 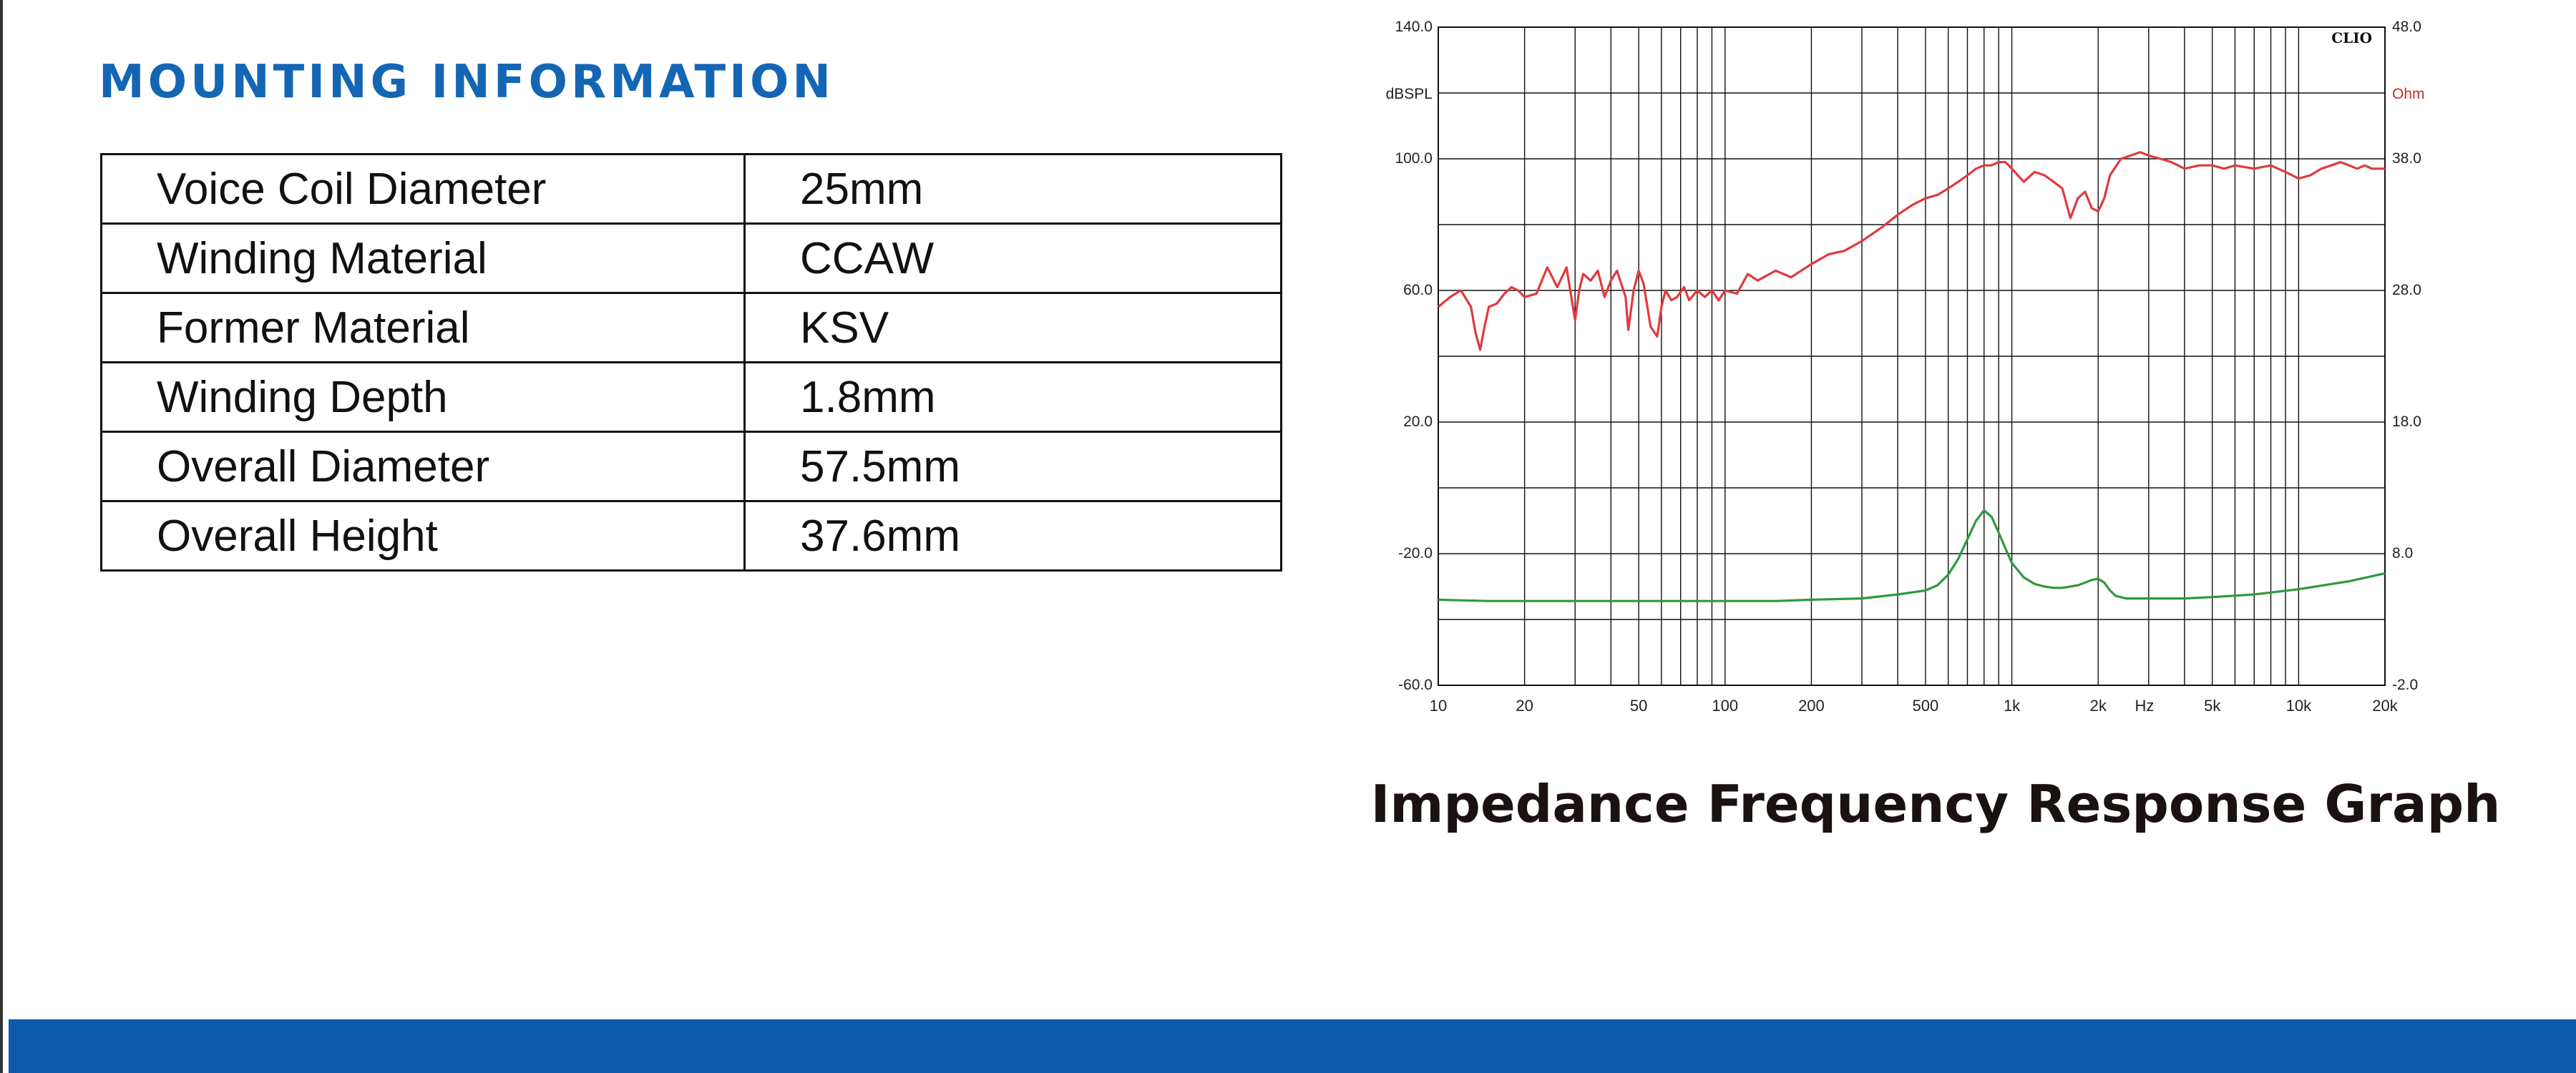 What do you see at coordinates (1415, 553) in the screenshot?
I see `y-left-tick-label: -20.0` at bounding box center [1415, 553].